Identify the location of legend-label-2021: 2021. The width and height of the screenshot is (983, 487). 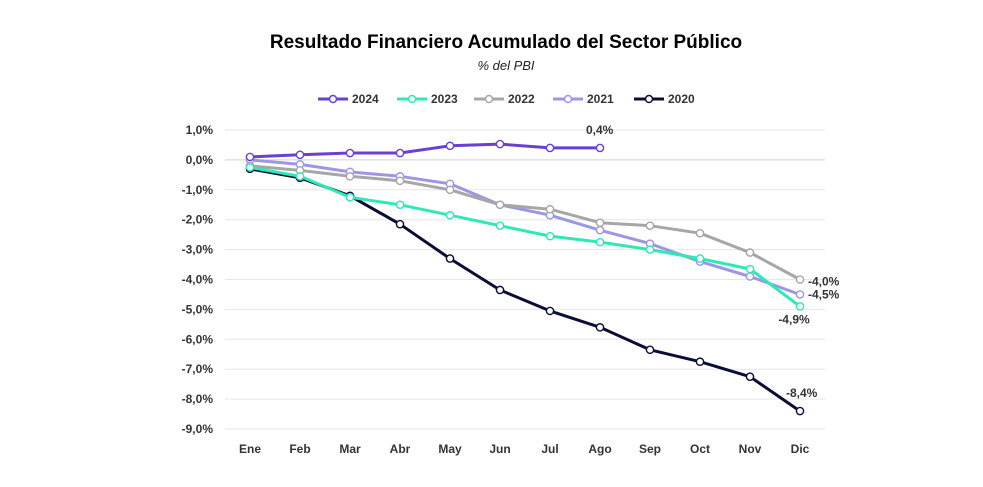
(600, 99).